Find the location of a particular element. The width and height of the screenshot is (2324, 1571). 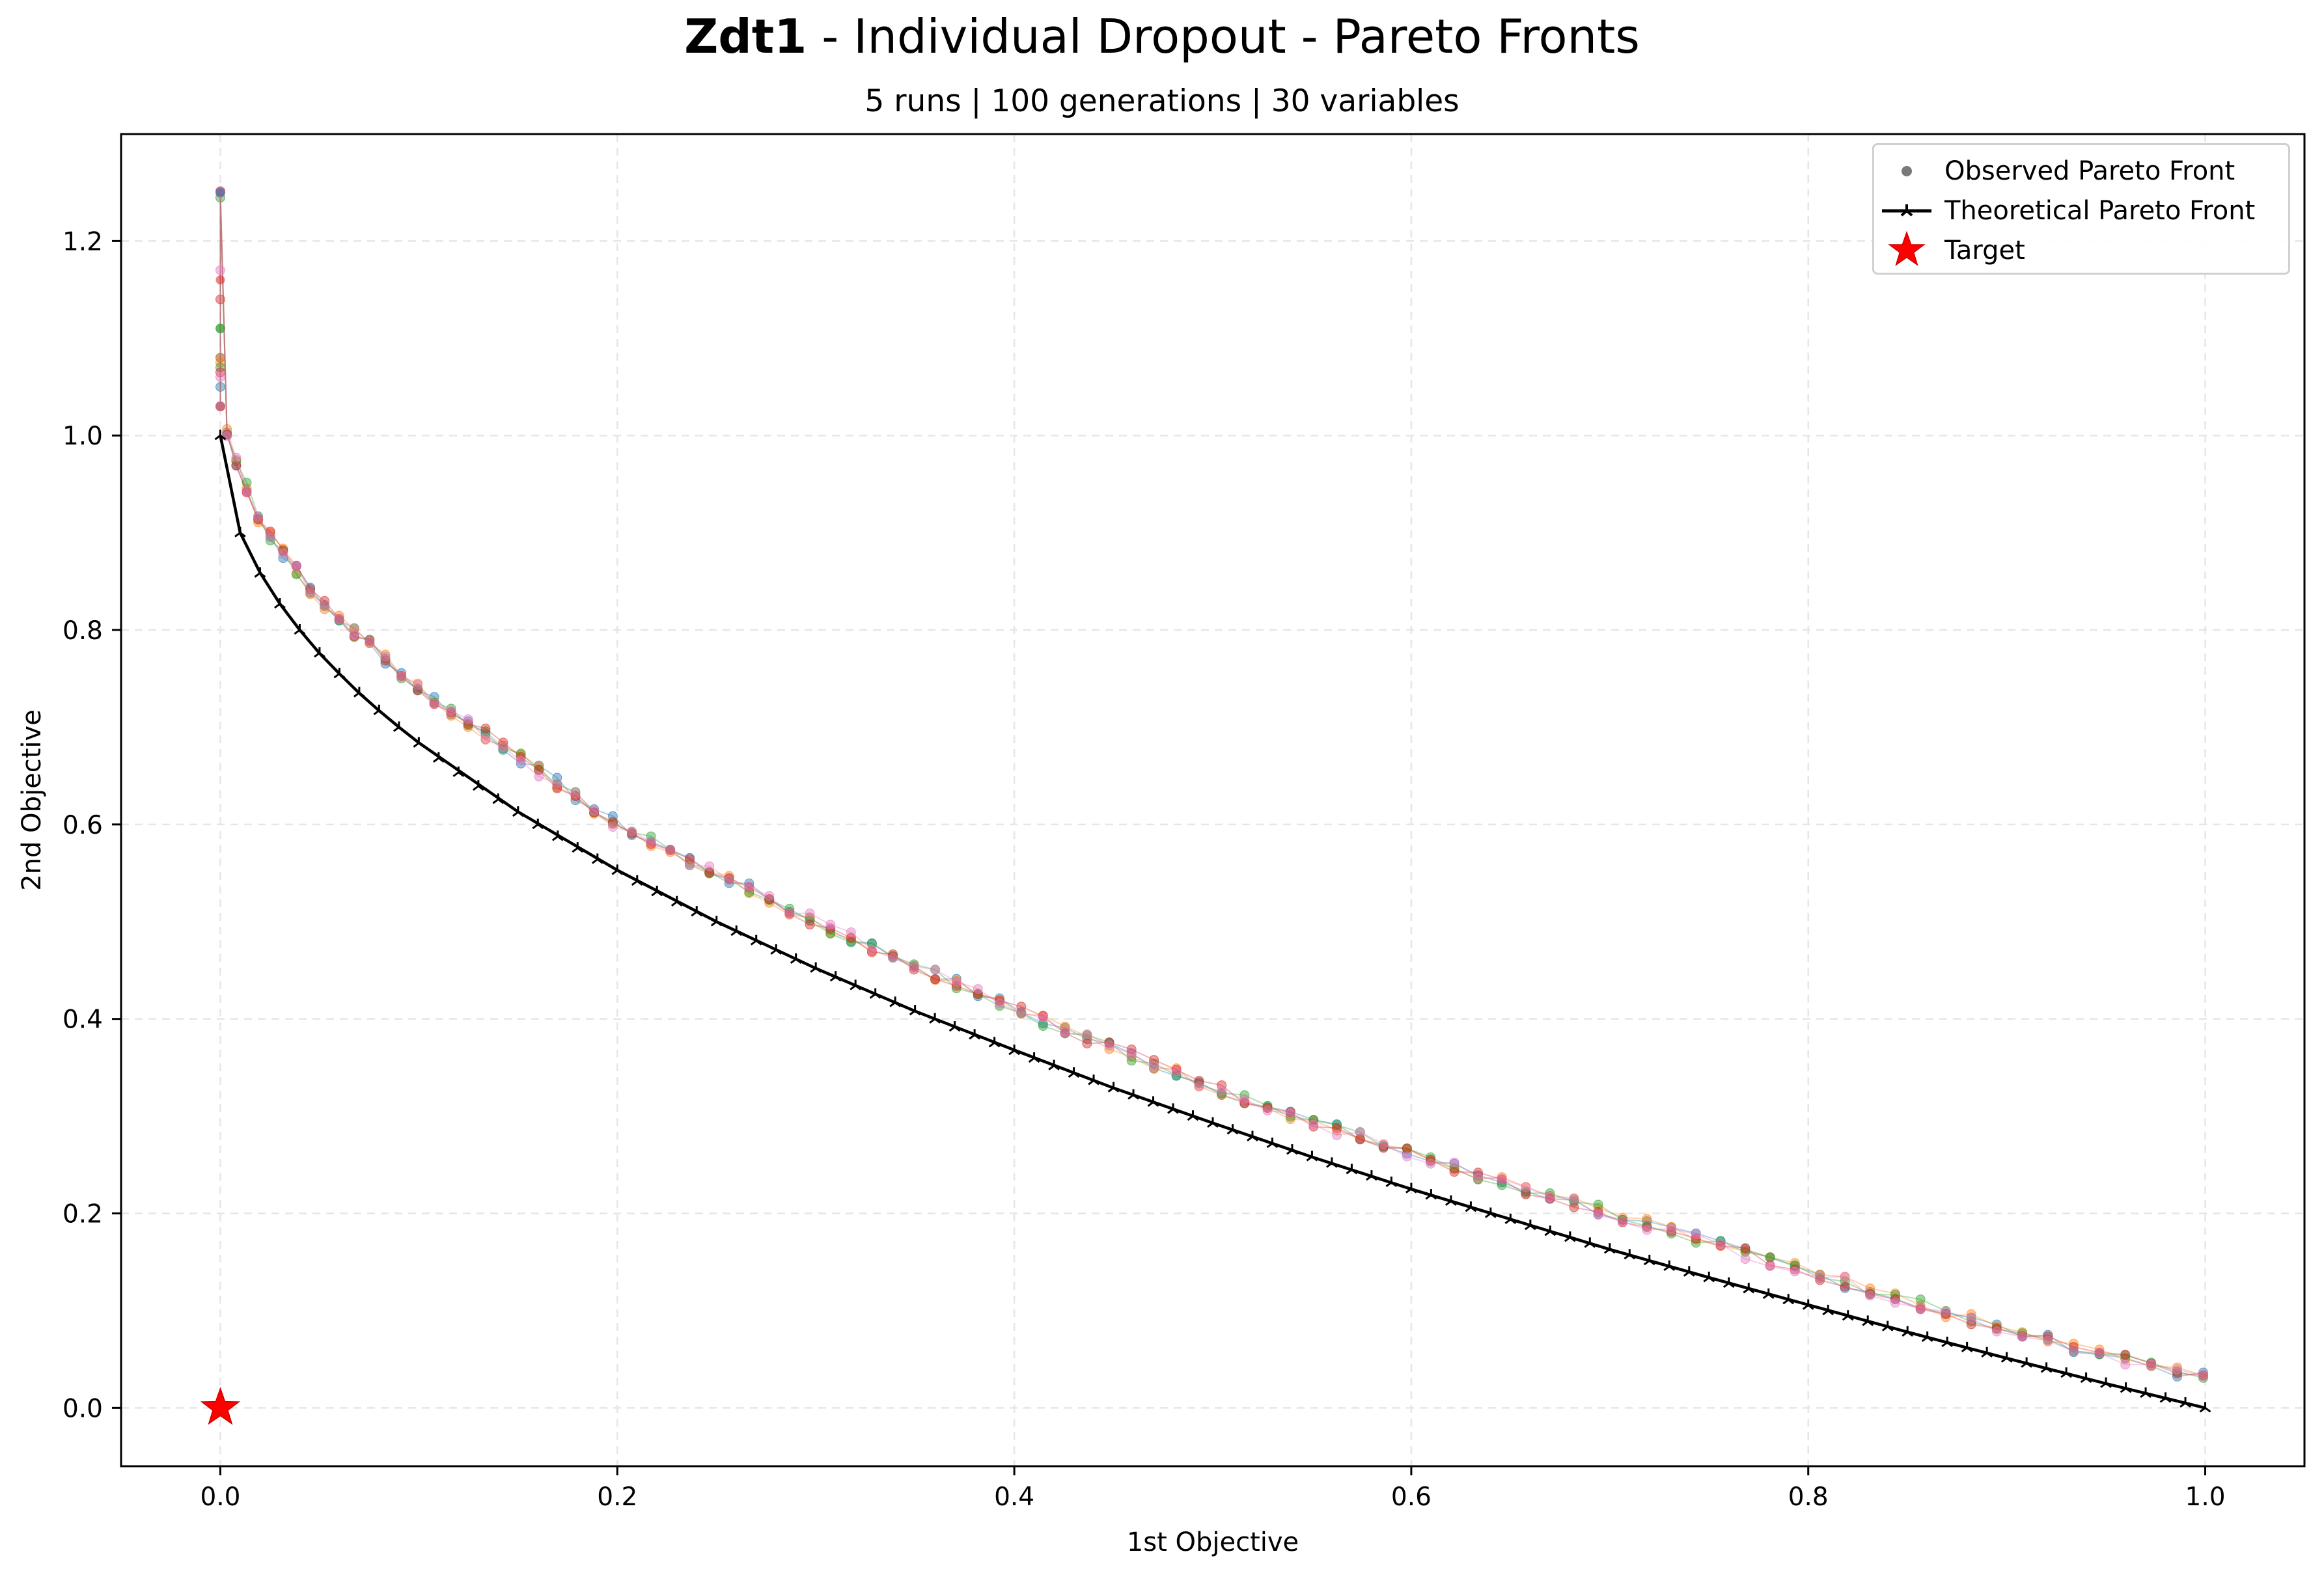

chart-title-bold: Zdt1 is located at coordinates (745, 36).